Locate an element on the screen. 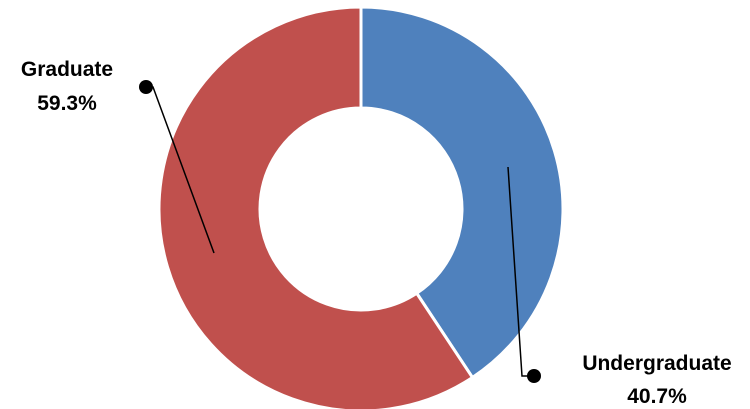  slice-label-undergraduate-value: 40.7% is located at coordinates (657, 396).